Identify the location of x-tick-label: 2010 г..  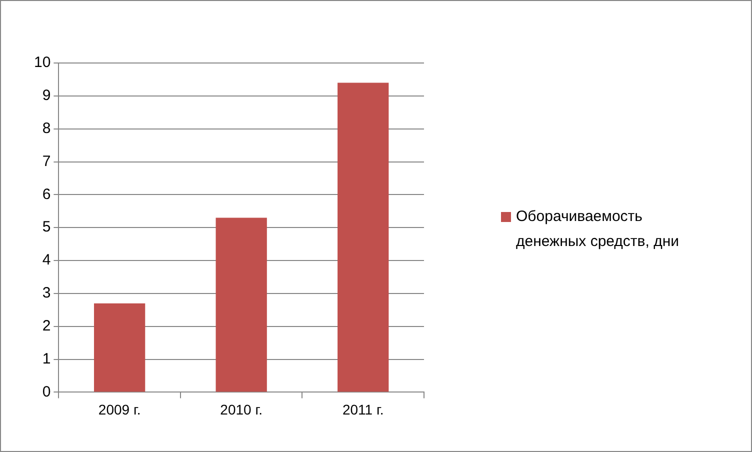
(241, 409).